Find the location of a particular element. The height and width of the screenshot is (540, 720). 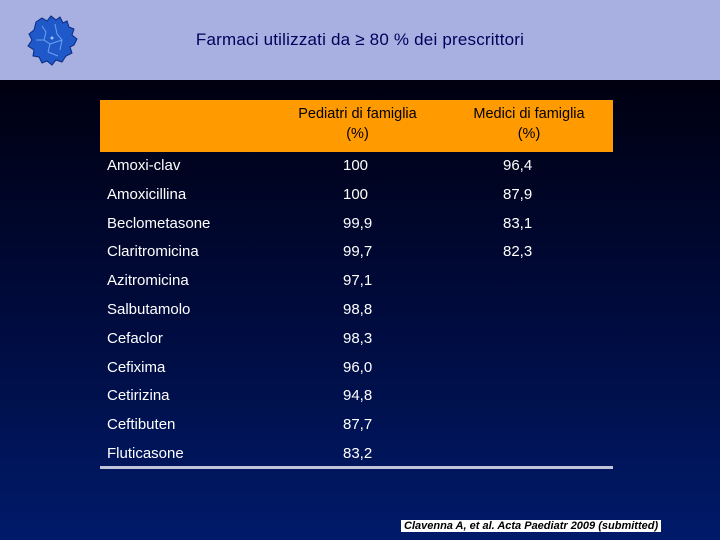

table-row: Amoxi-clav 100 96,4 is located at coordinates (356, 171).